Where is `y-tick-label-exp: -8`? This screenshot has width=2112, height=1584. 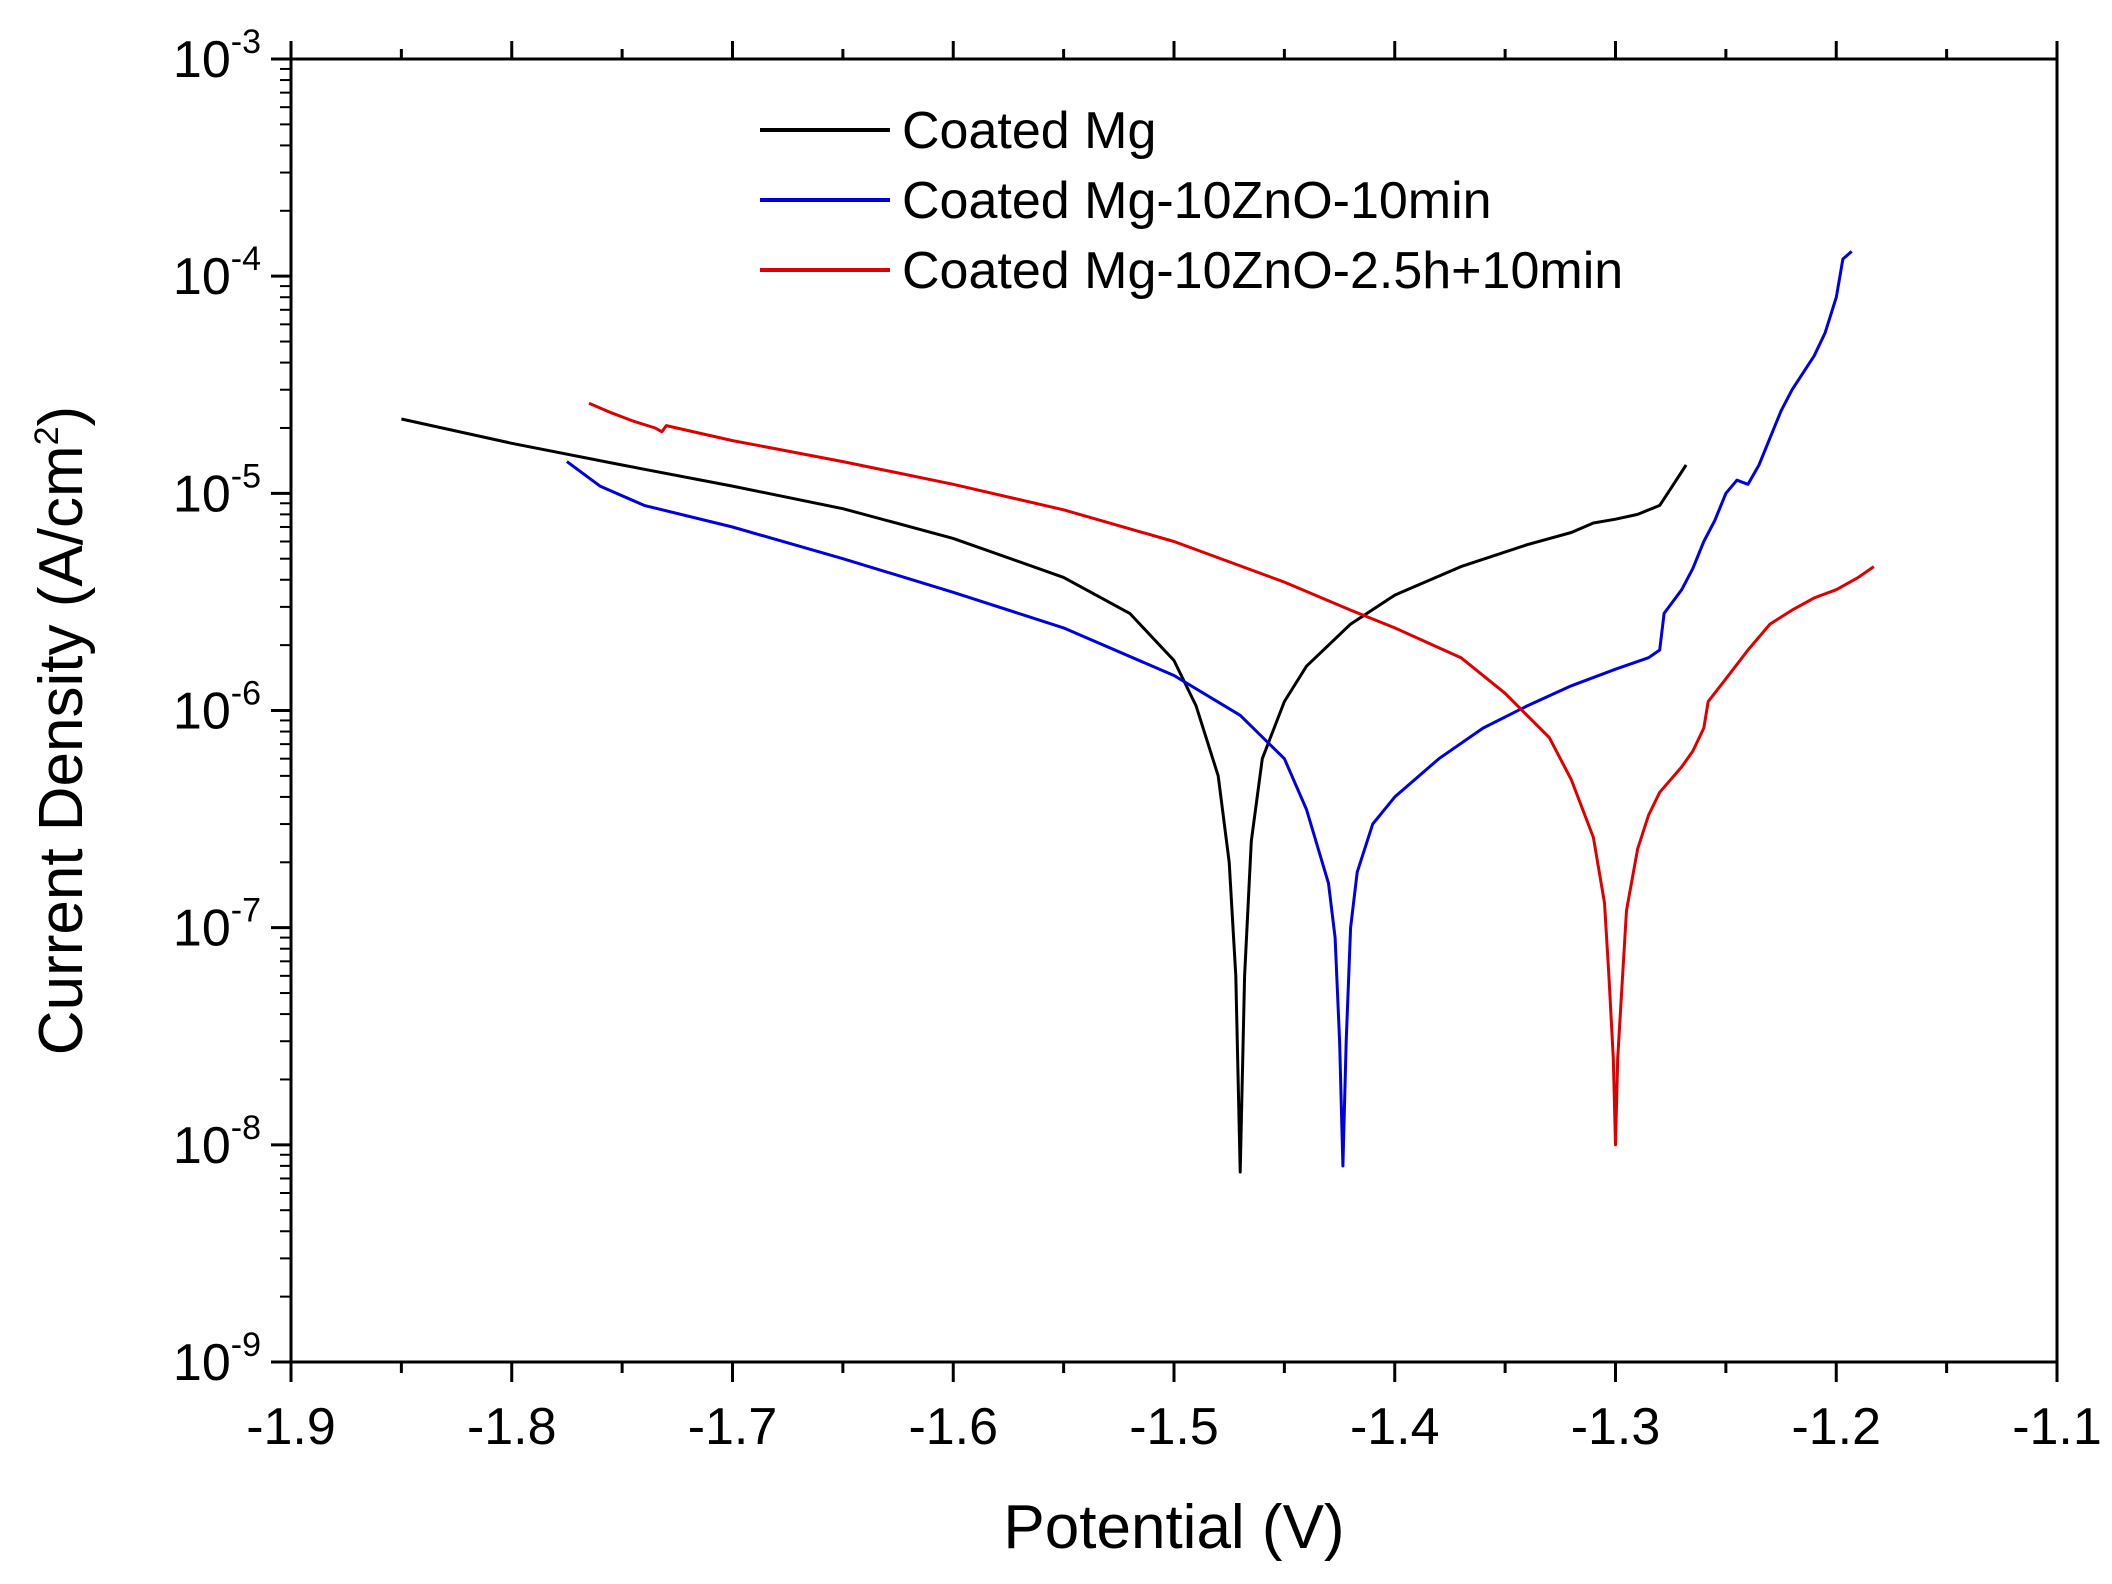
y-tick-label-exp: -8 is located at coordinates (246, 1128).